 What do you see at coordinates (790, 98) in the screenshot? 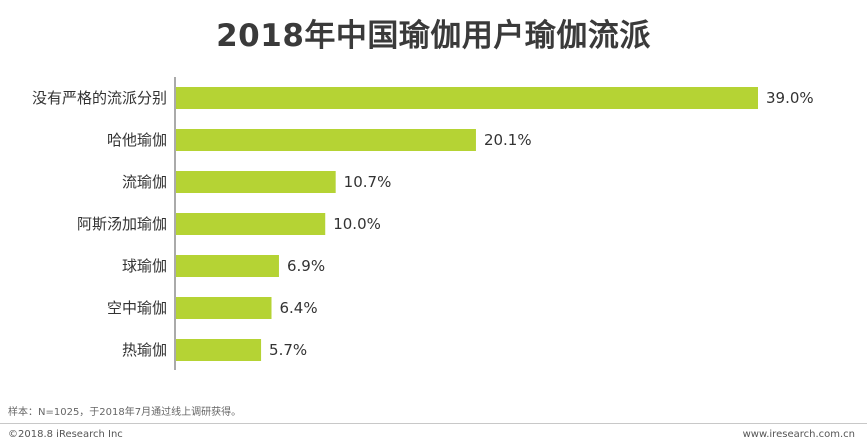
I see `value-label-0: 39.0%` at bounding box center [790, 98].